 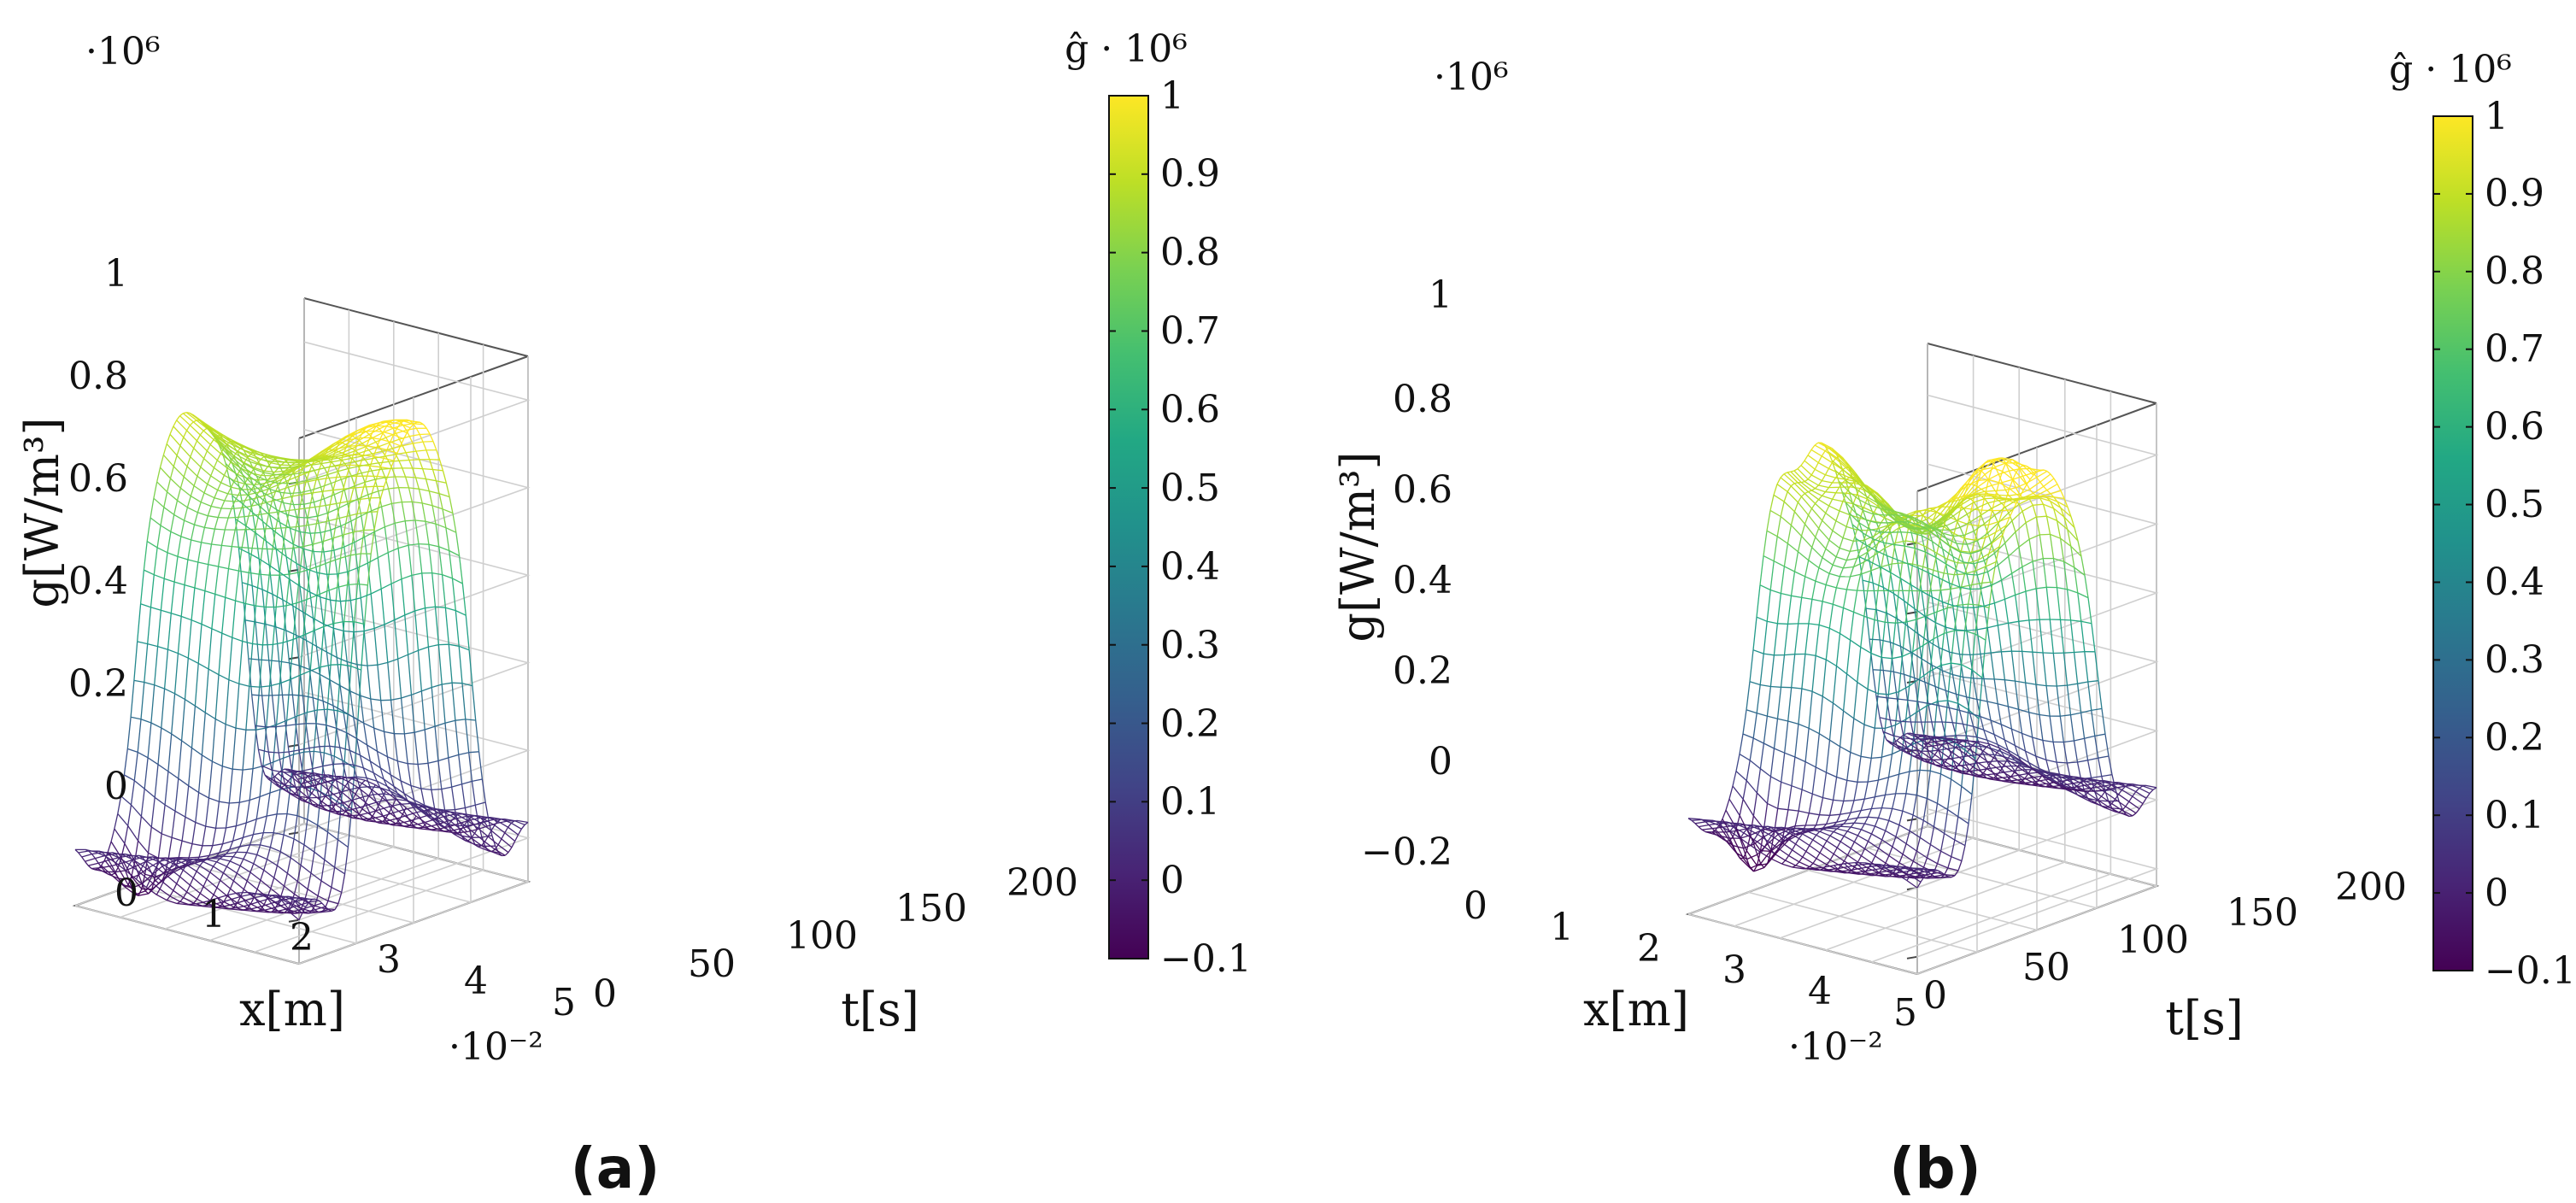 I want to click on colorbar-tick-label: 0.6, so click(x=1190, y=409).